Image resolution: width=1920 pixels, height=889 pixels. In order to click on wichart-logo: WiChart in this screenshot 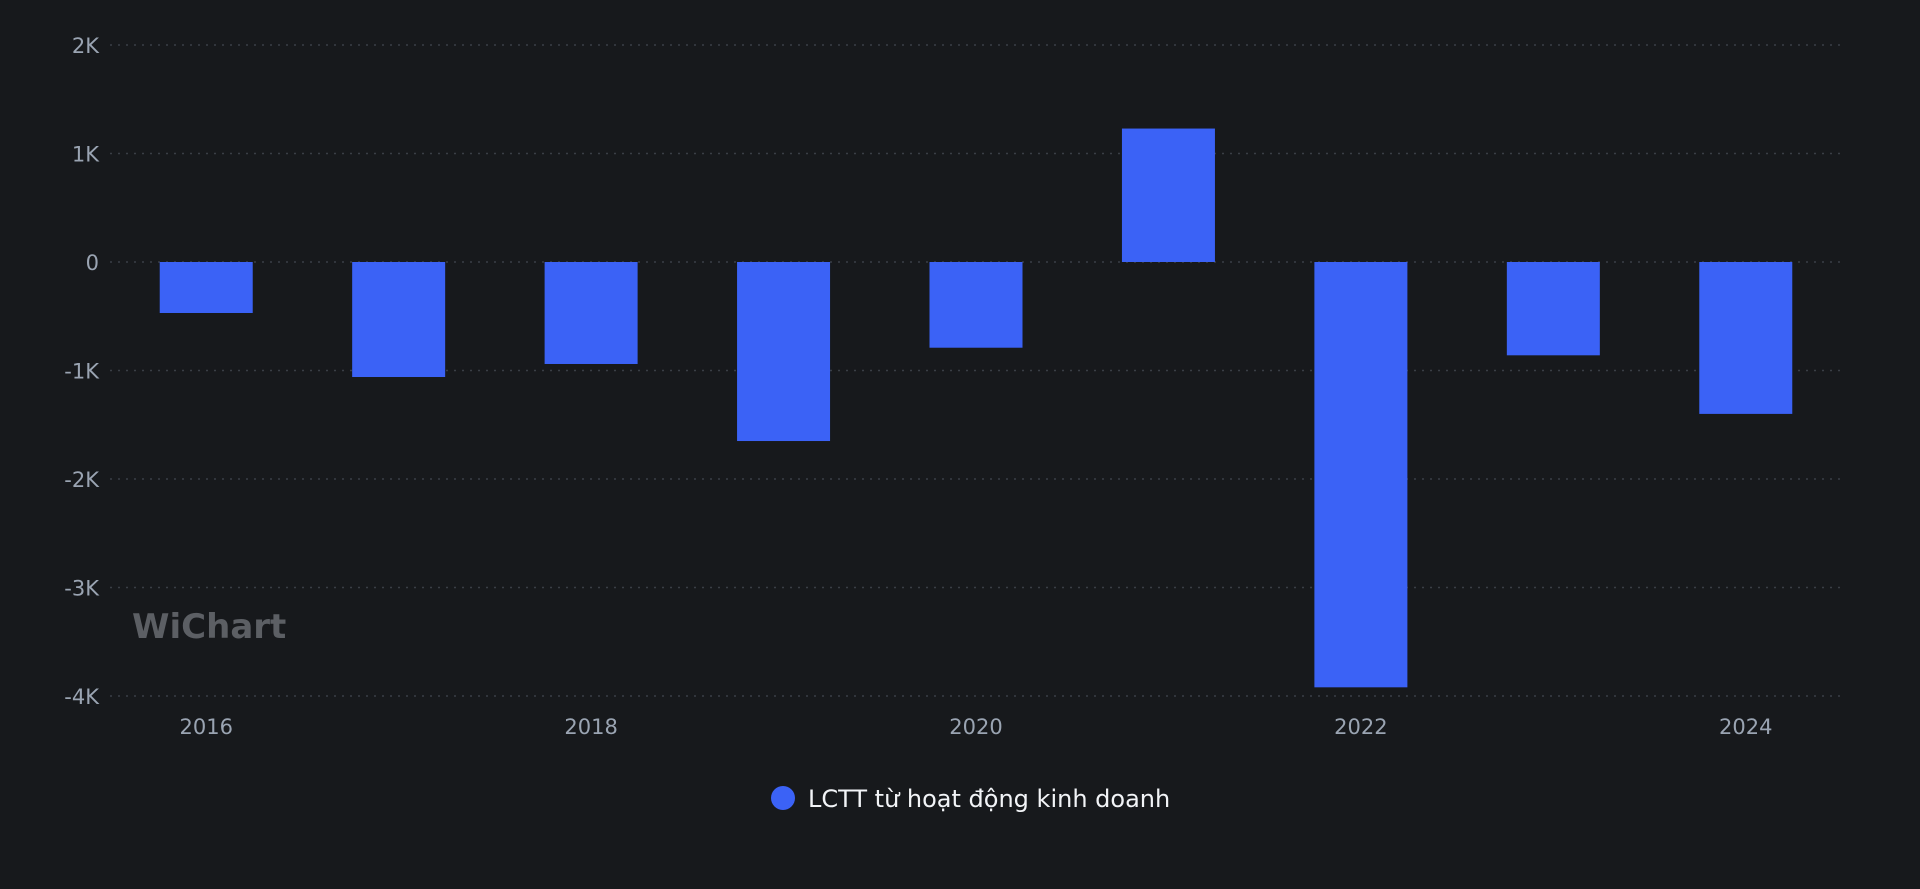, I will do `click(209, 627)`.